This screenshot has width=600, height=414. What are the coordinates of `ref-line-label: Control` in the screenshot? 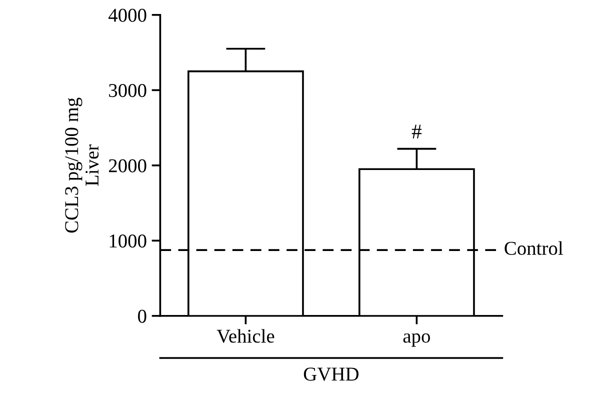 It's located at (533, 248).